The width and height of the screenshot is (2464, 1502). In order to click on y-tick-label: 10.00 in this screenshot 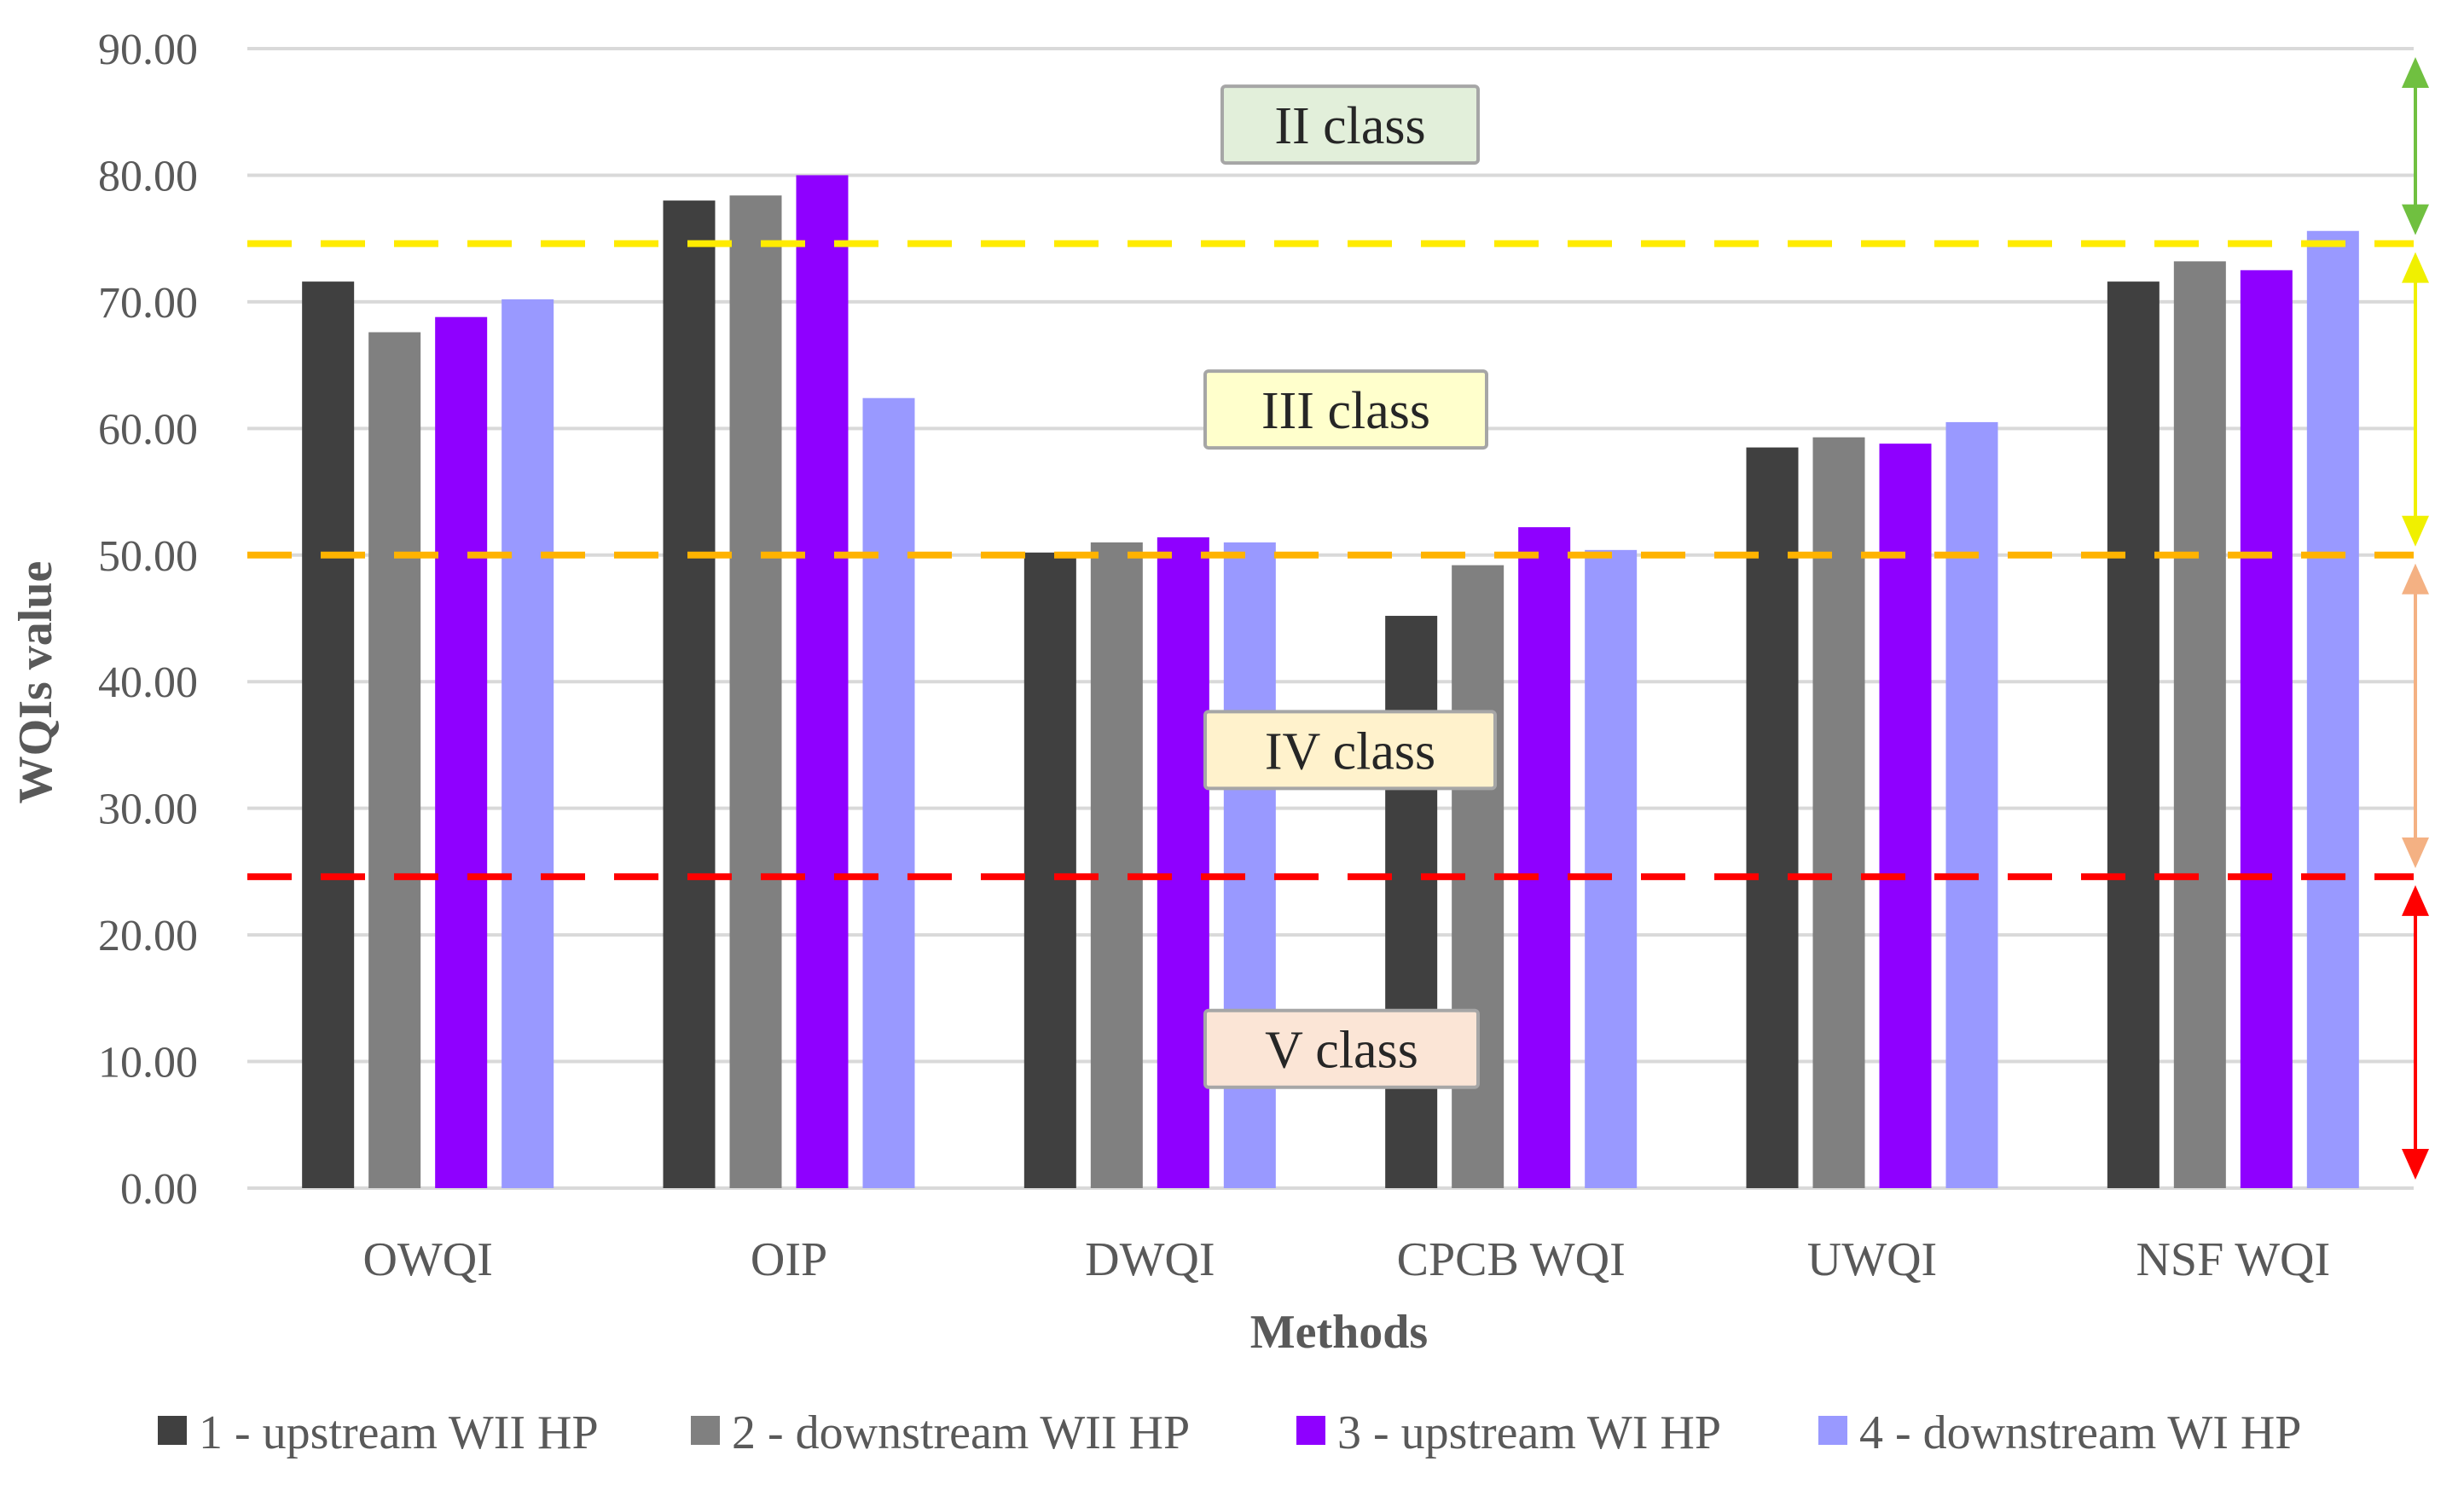, I will do `click(148, 1063)`.